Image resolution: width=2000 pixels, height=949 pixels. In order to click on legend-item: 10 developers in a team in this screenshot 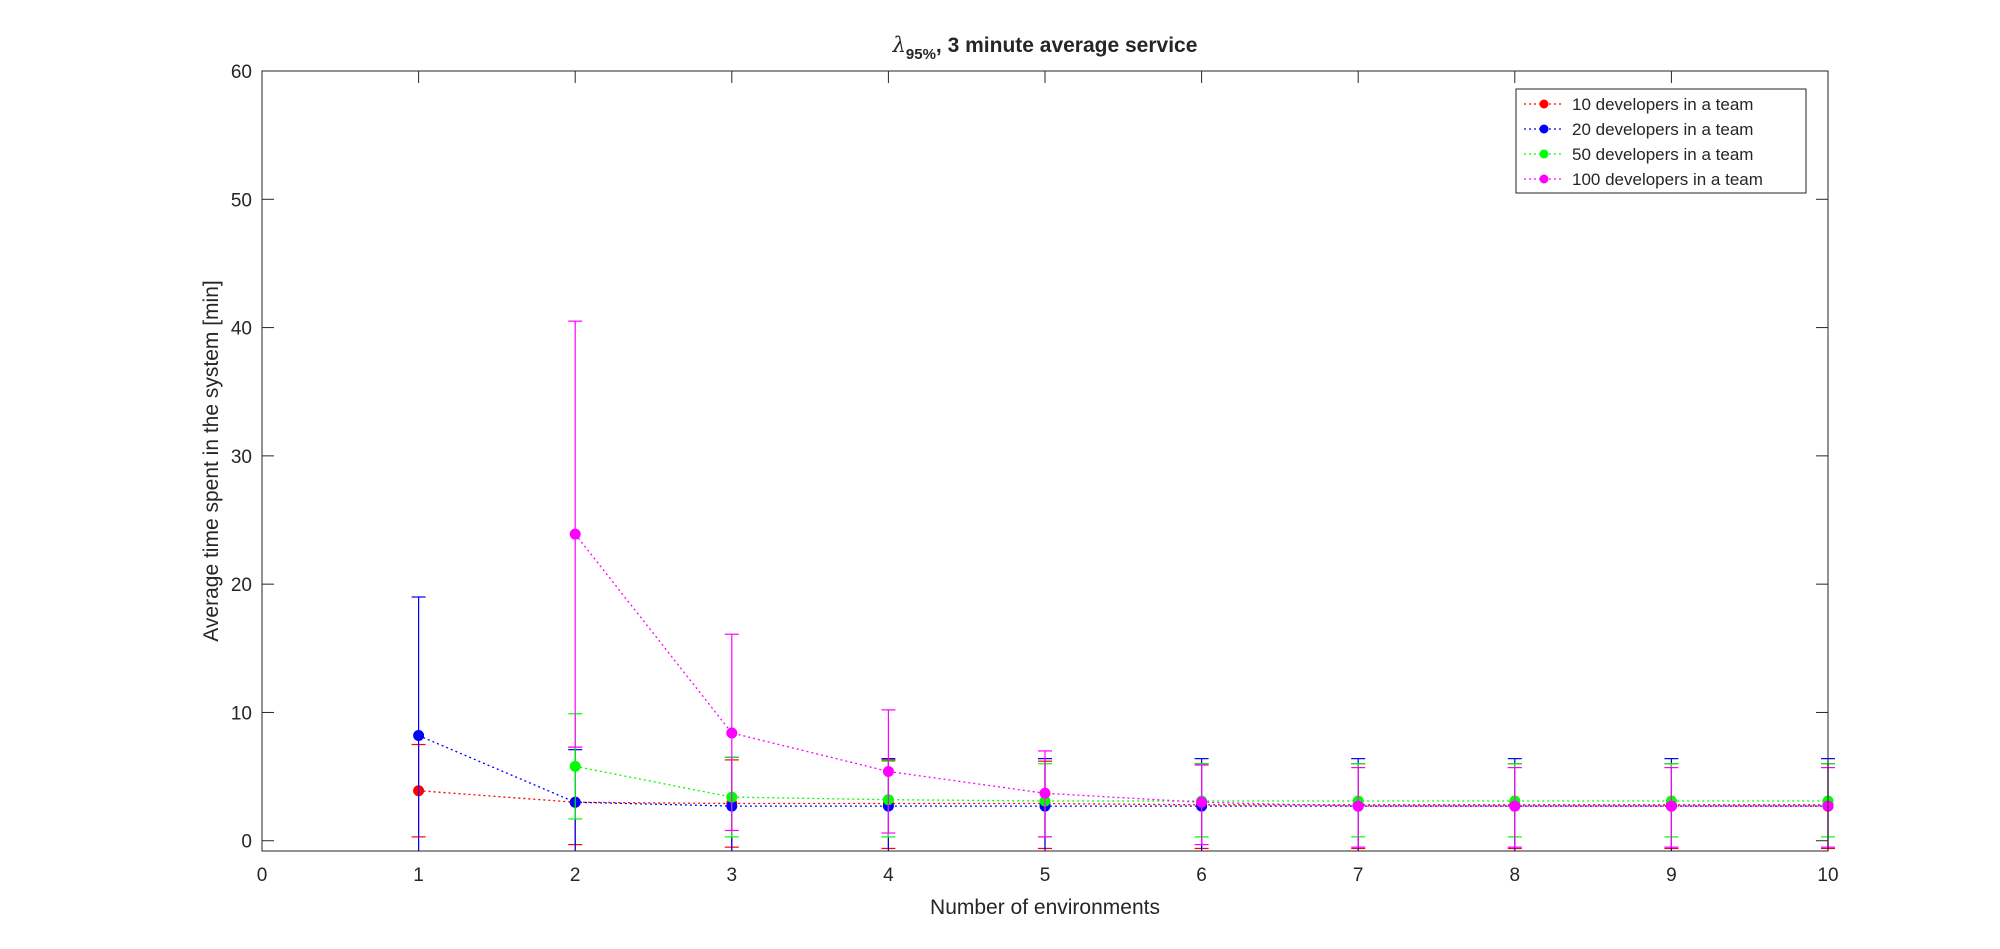, I will do `click(1638, 104)`.